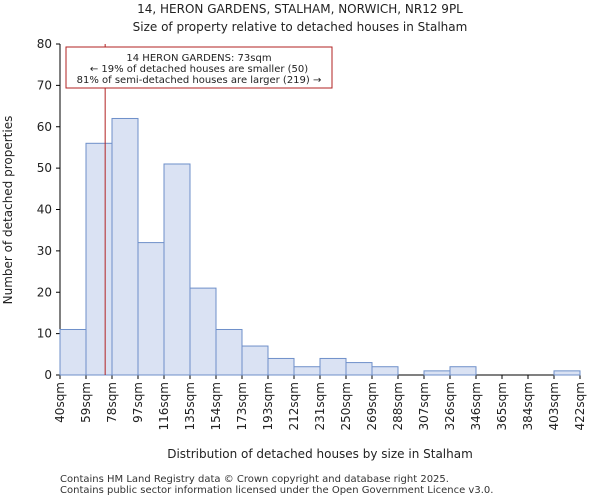 This screenshot has width=600, height=500. I want to click on x-tick-label: 365sqm, so click(502, 406).